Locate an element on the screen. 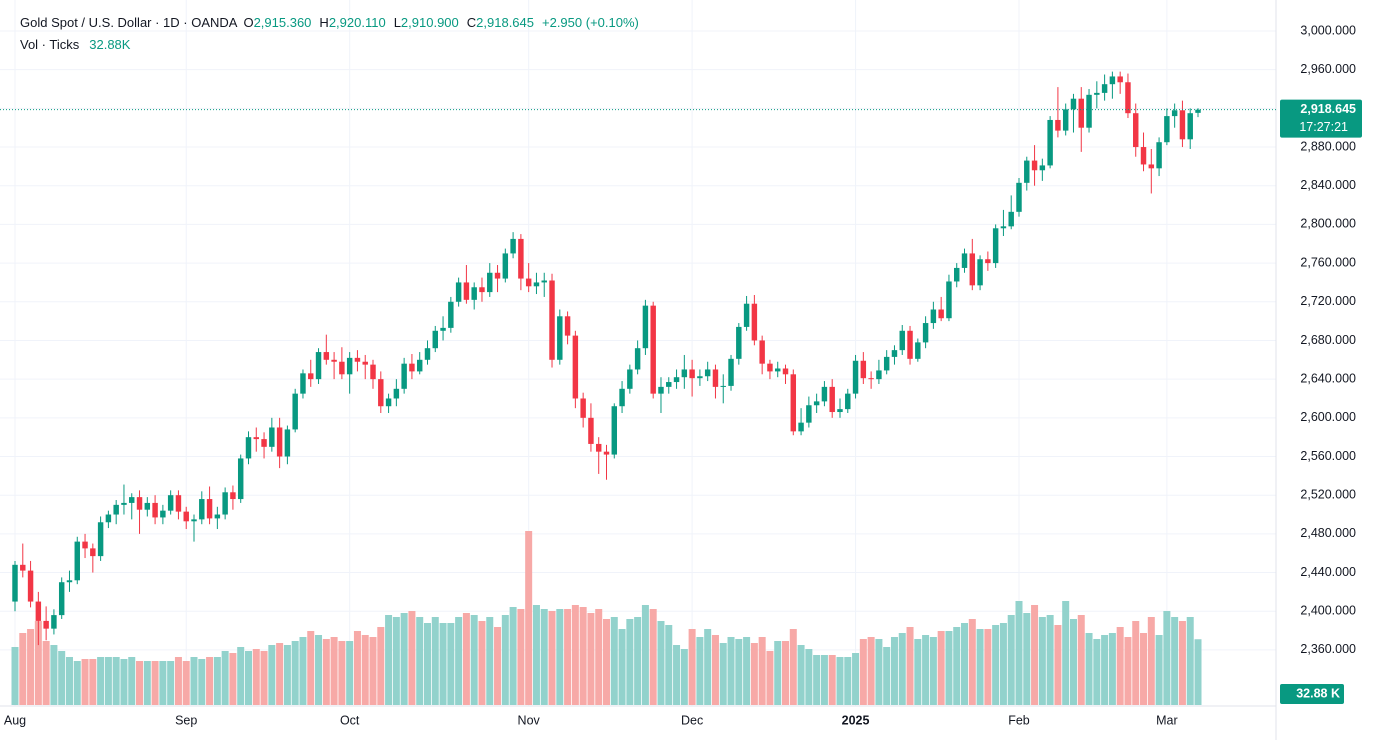  y-tick-label: 2,560.000 is located at coordinates (1328, 456).